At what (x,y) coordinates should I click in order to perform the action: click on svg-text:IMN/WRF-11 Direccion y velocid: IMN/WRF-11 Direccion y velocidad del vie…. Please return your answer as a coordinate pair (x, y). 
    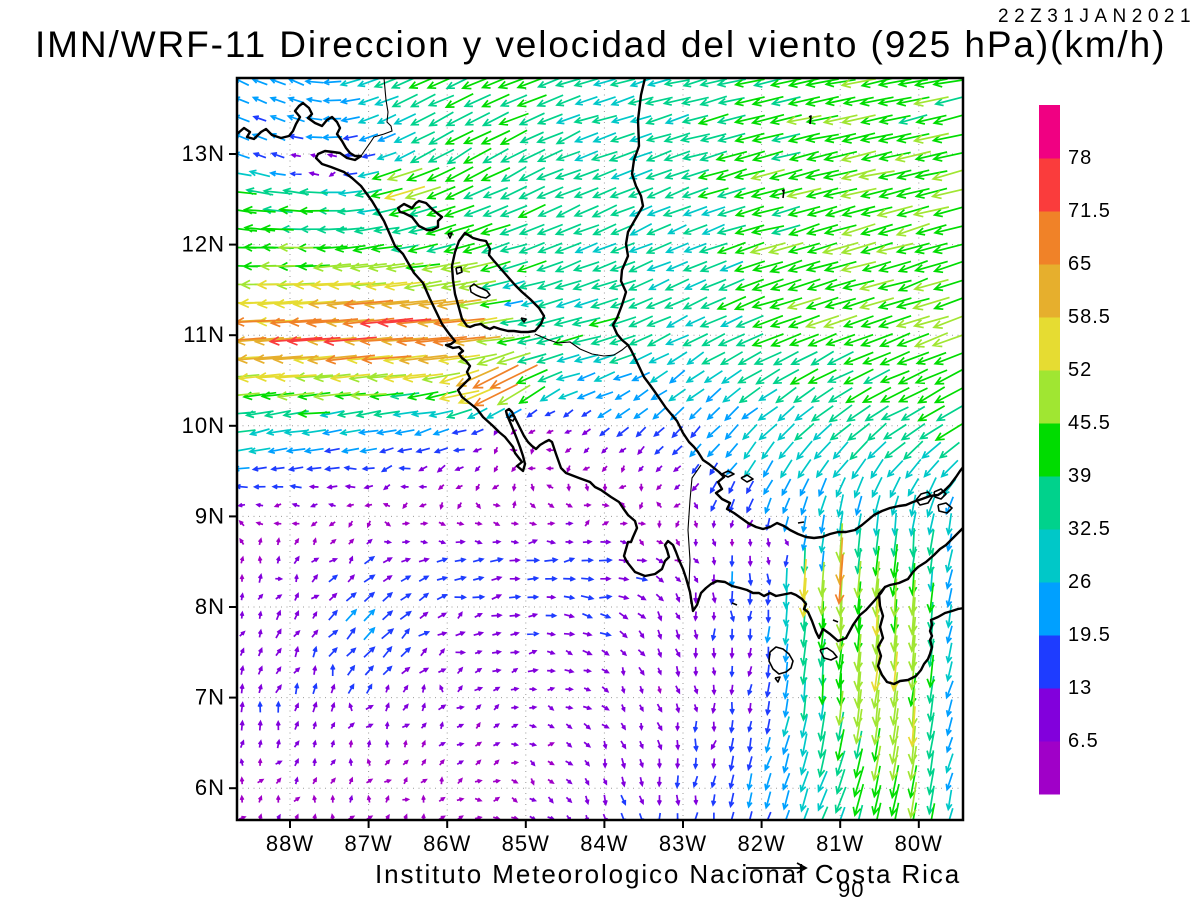
    Looking at the image, I should click on (600, 44).